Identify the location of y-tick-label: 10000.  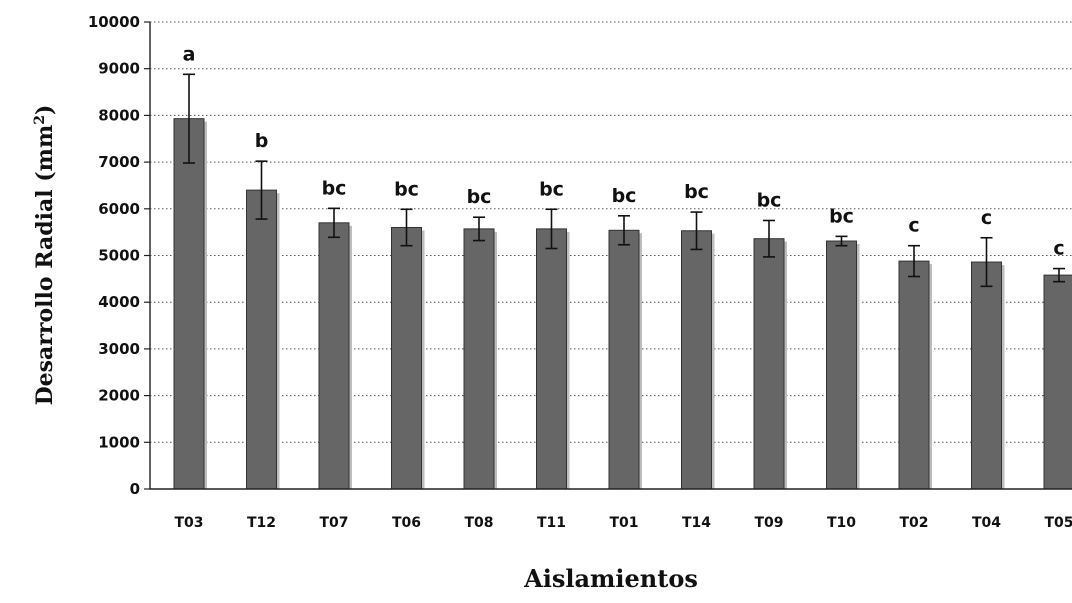
(114, 22).